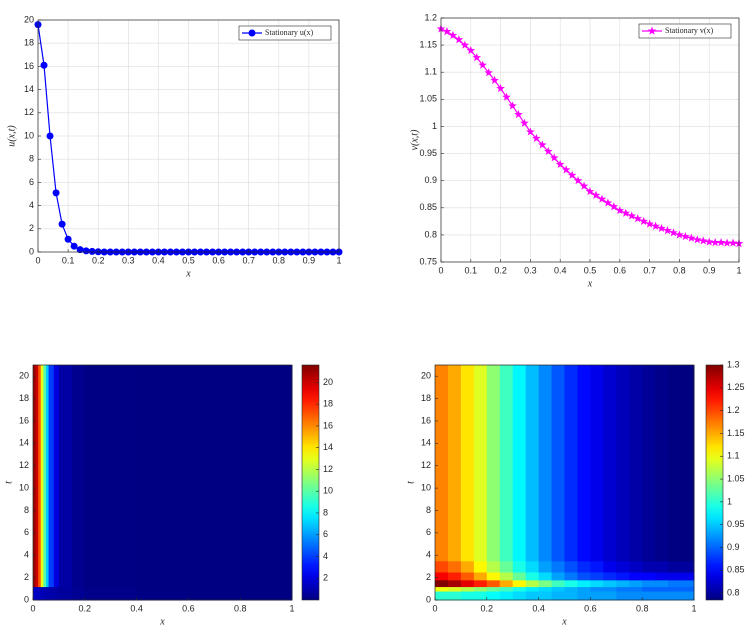 The width and height of the screenshot is (753, 636). I want to click on colorbar-tick-label: 8, so click(325, 512).